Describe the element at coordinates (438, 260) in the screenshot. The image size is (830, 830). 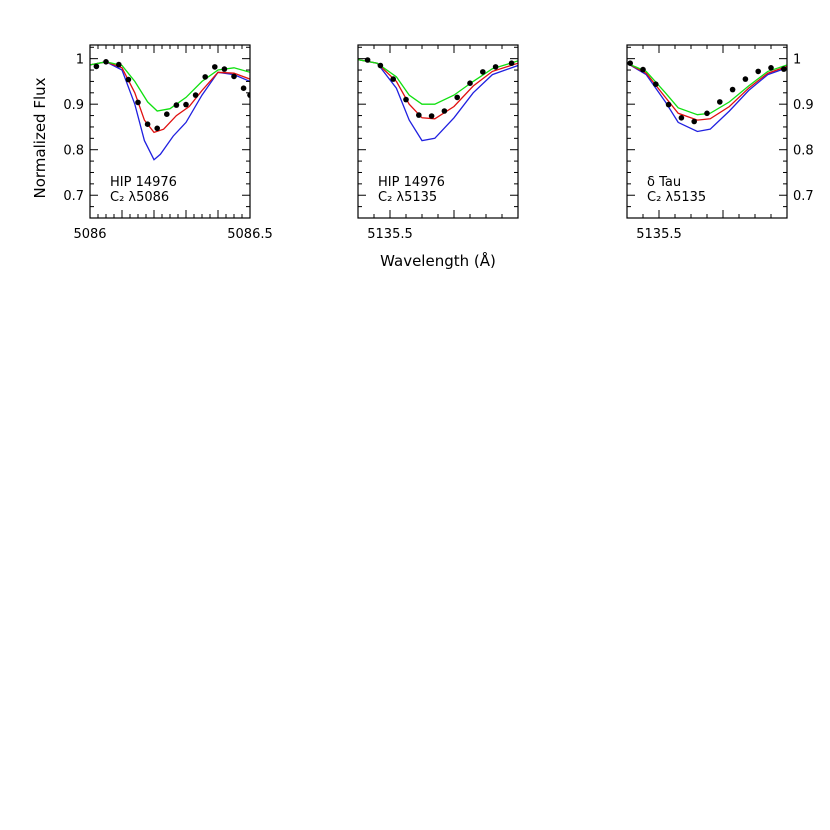
I see `x-axis-label: Wavelength (Å)` at that location.